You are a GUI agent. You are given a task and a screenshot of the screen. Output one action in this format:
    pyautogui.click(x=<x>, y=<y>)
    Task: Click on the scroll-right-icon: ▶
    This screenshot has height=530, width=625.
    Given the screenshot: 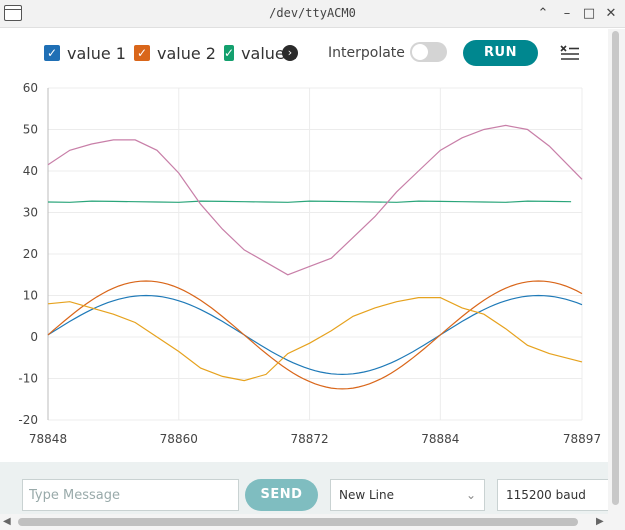 What is the action you would take?
    pyautogui.click(x=600, y=521)
    